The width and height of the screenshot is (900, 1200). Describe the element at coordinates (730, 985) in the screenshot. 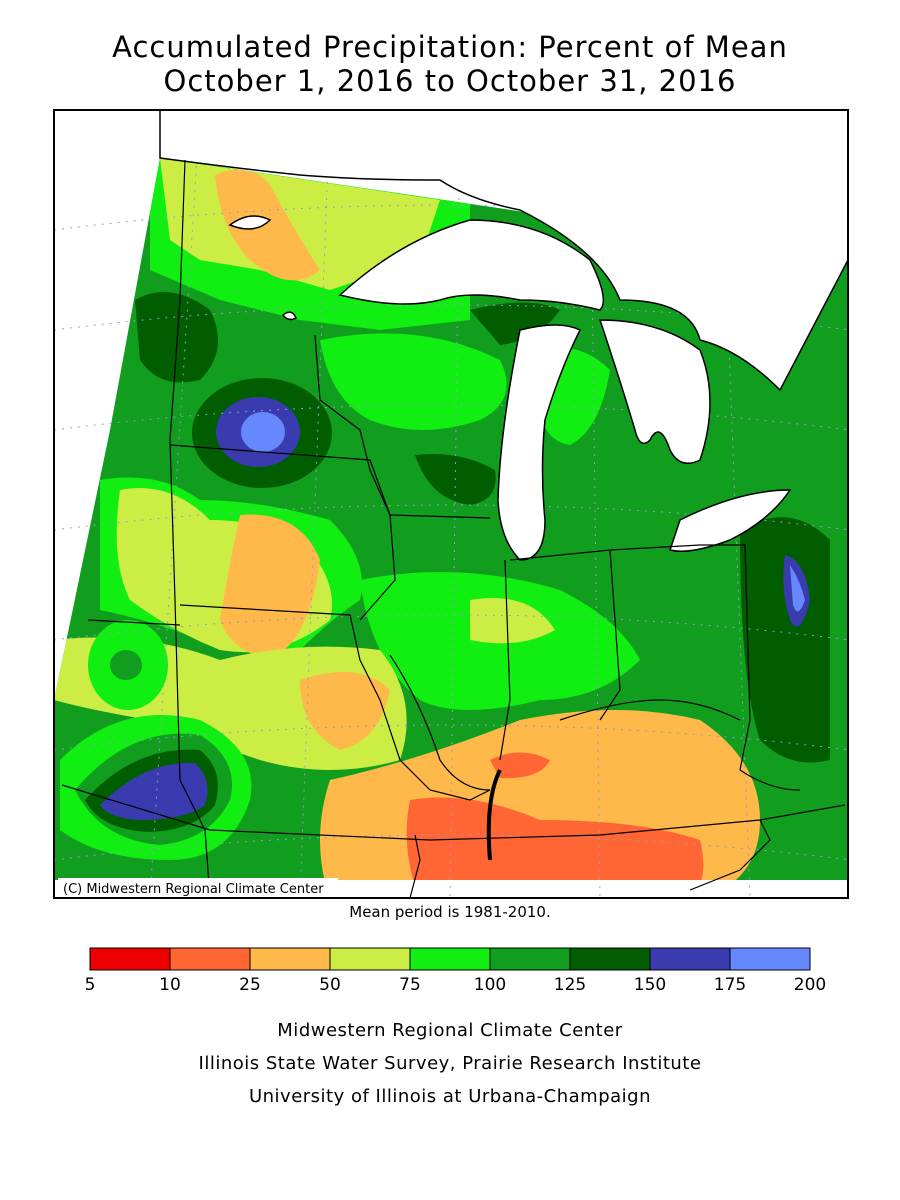

I see `legend-tick-175: 175` at that location.